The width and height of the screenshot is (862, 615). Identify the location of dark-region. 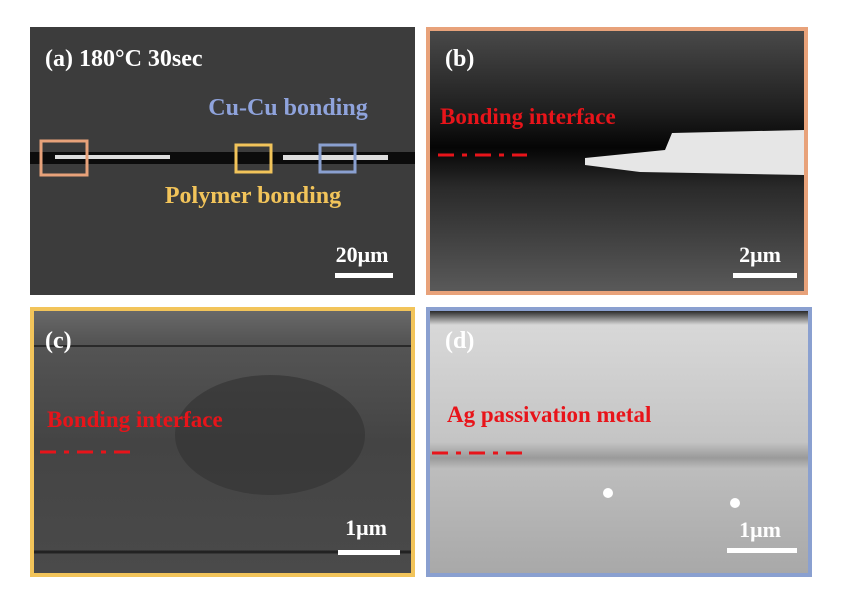
(270, 435).